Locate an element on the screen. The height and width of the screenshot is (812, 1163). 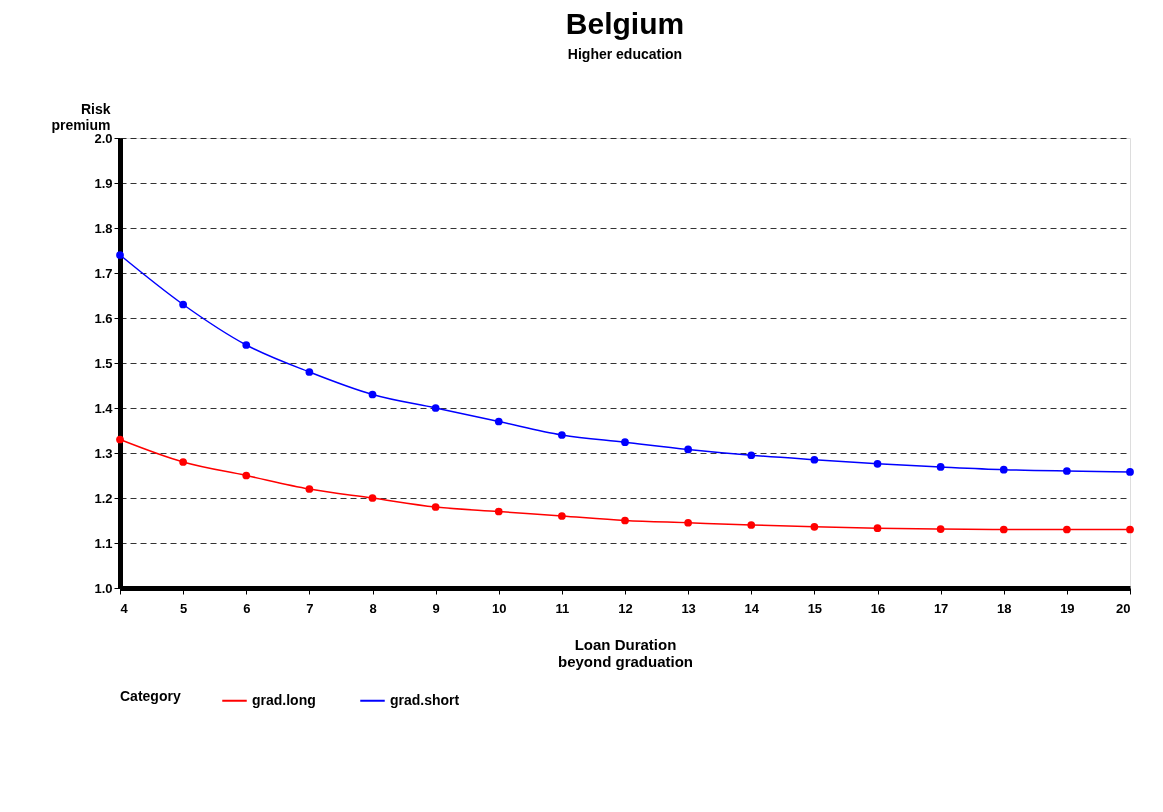
x-tick-label: 10 is located at coordinates (499, 608).